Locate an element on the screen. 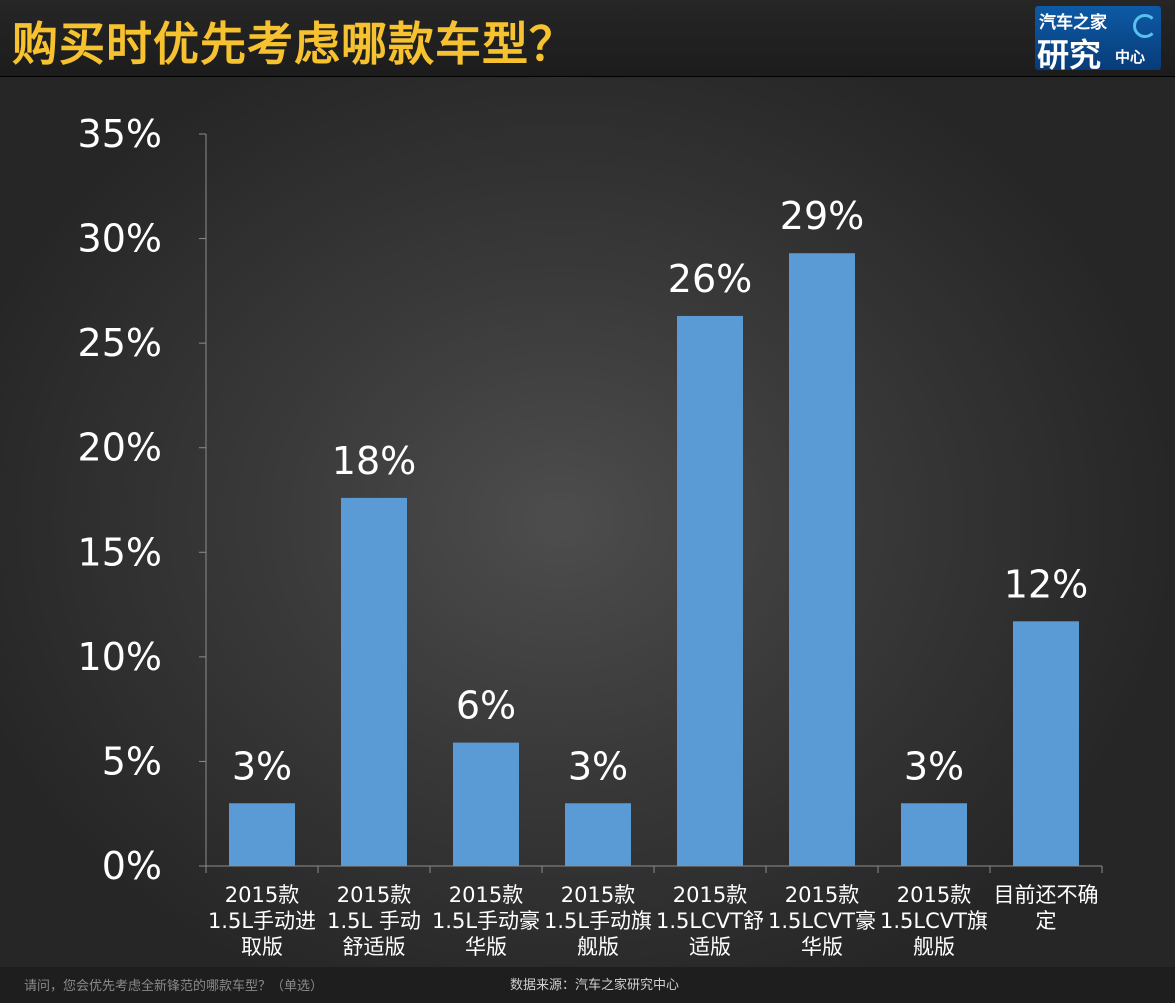 This screenshot has width=1175, height=1003. logo-line-3: 中心 is located at coordinates (1130, 57).